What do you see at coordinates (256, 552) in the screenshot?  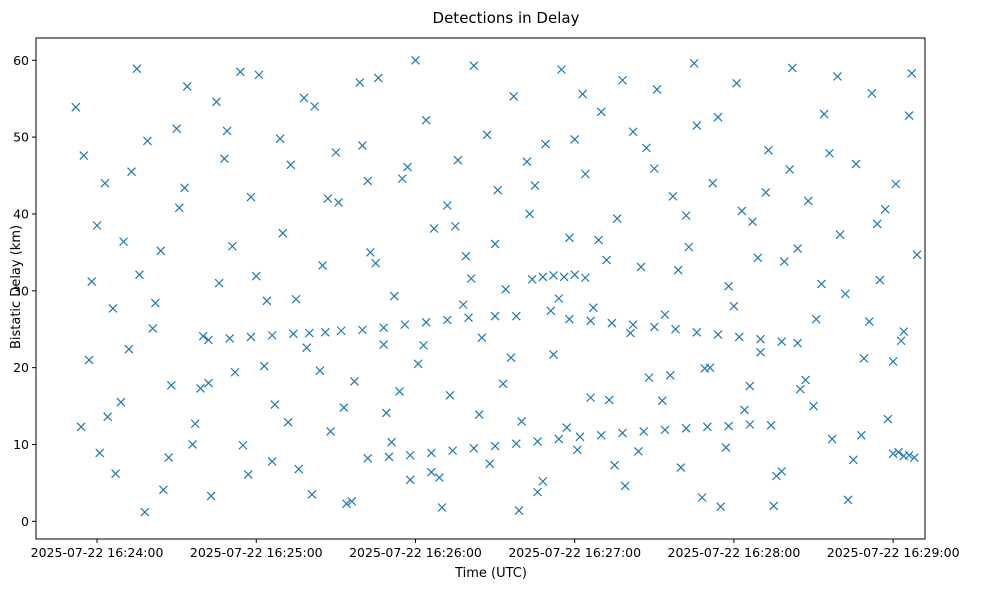 I see `x-tick-label: 2025-07-22 16:25:00` at bounding box center [256, 552].